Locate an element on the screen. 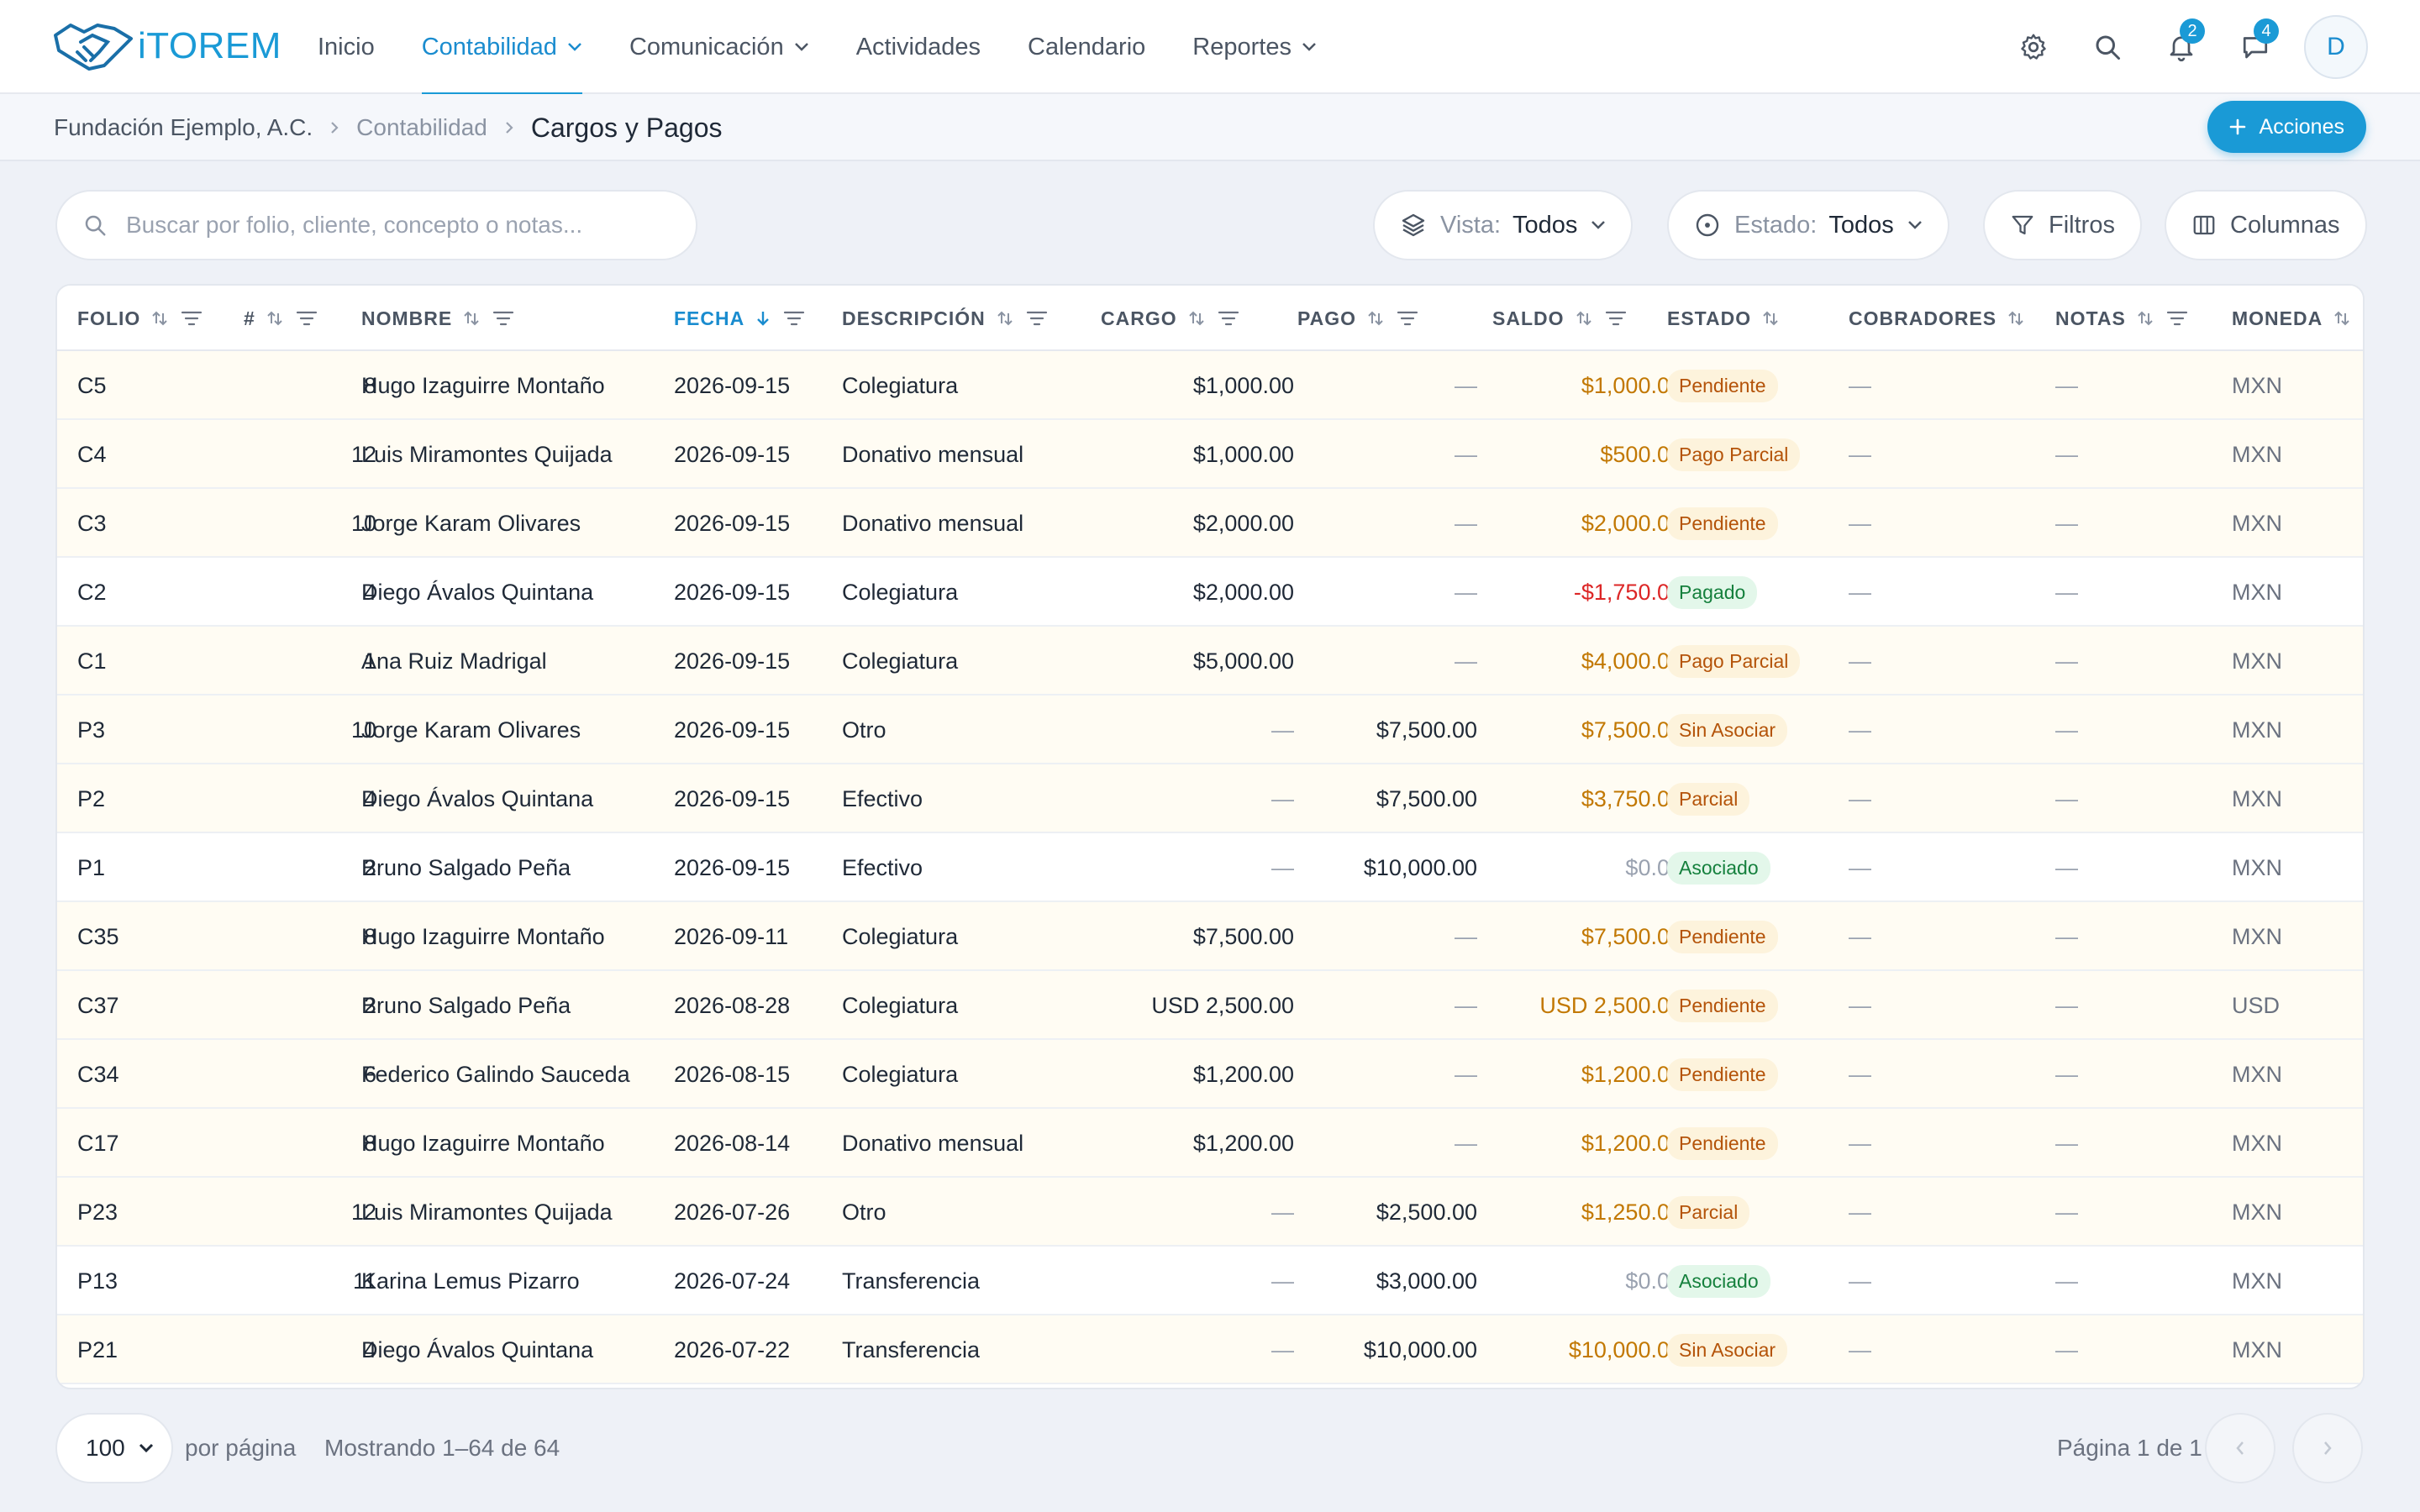 The image size is (2420, 1512). cell-value: C1 is located at coordinates (92, 661).